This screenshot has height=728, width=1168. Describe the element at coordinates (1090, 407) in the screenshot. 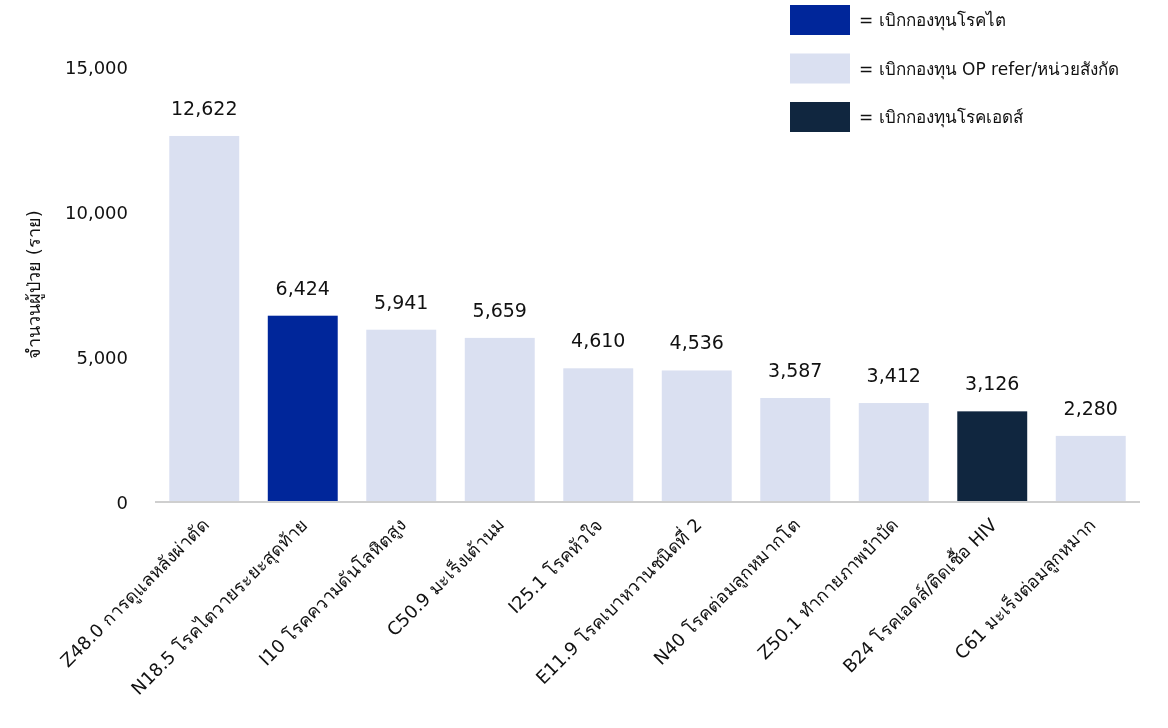

I see `data-label: 2,280` at that location.